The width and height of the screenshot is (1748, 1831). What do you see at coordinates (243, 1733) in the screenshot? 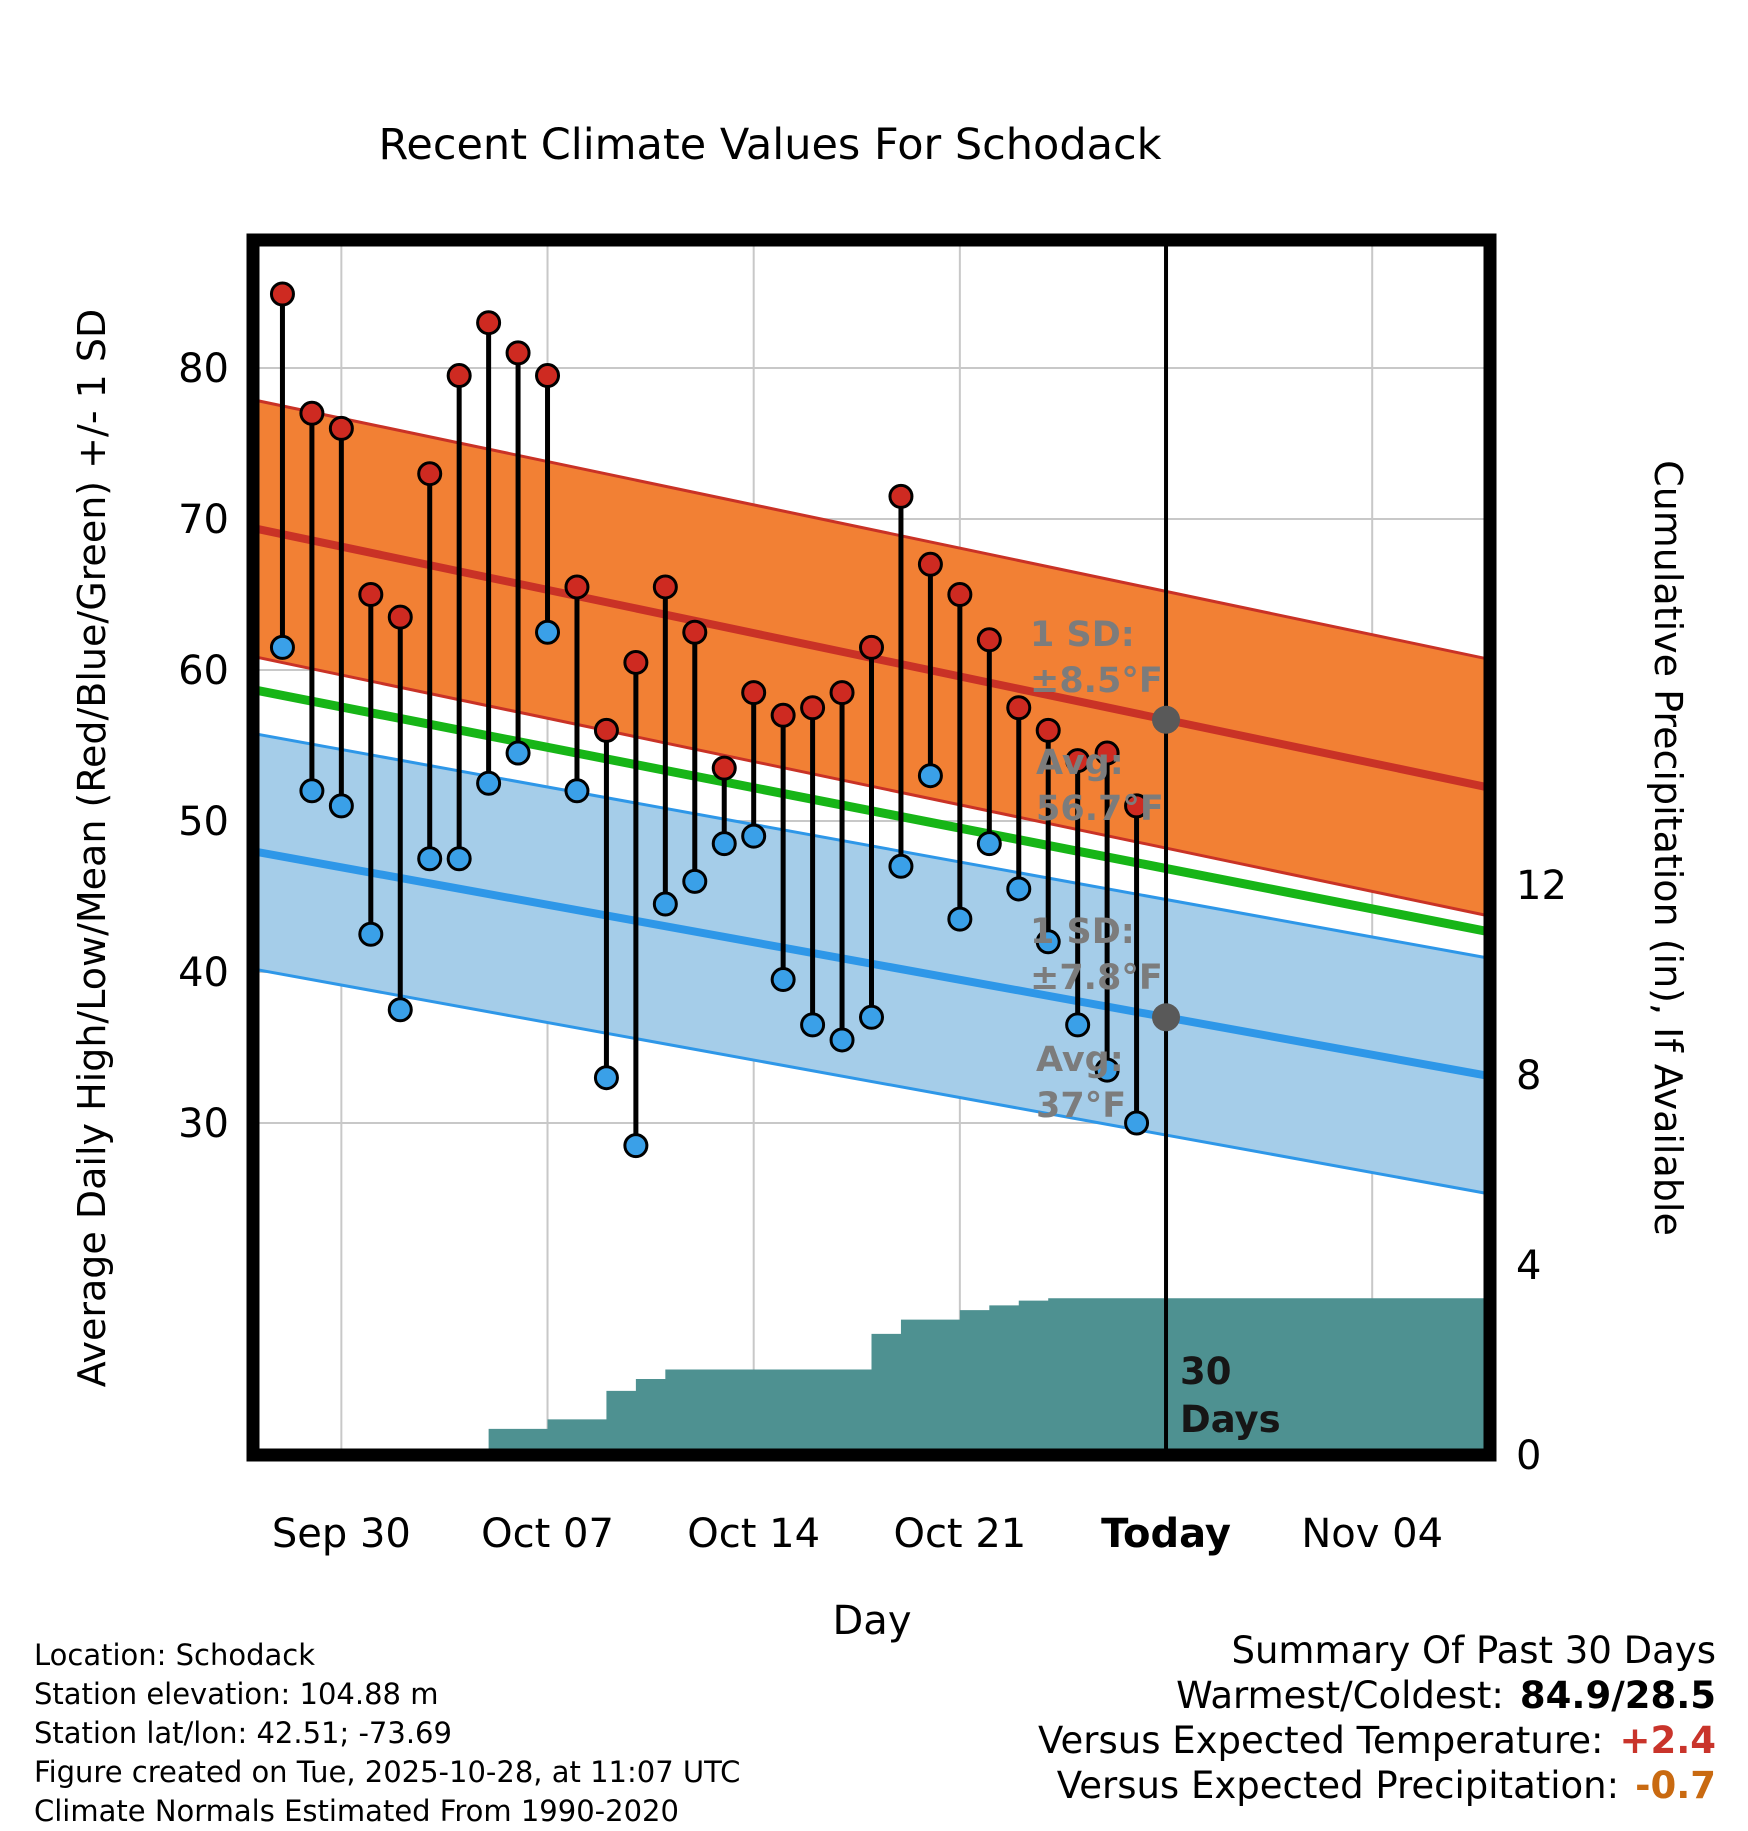
I see `latlon-line: Station lat/lon: 42.51; -73.69` at bounding box center [243, 1733].